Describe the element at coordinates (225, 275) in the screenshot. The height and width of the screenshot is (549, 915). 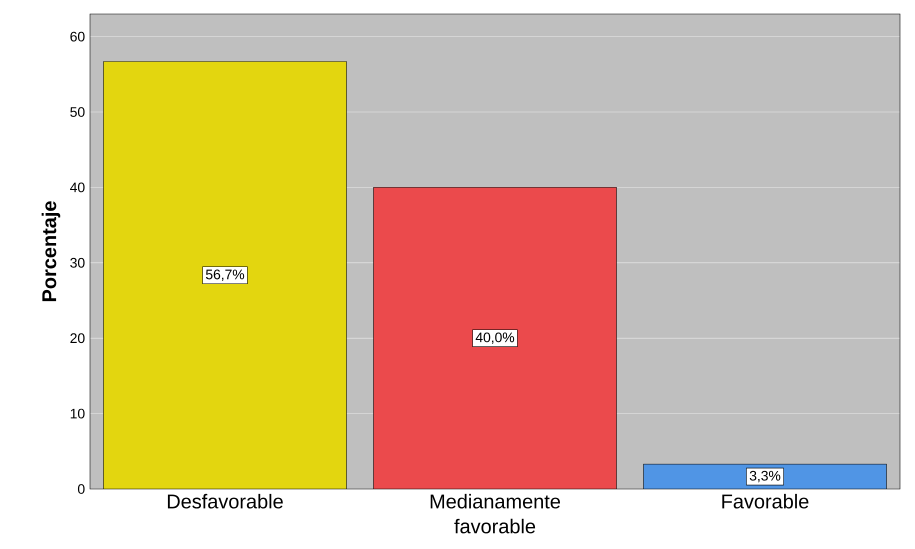
I see `data-label: 56,7%` at that location.